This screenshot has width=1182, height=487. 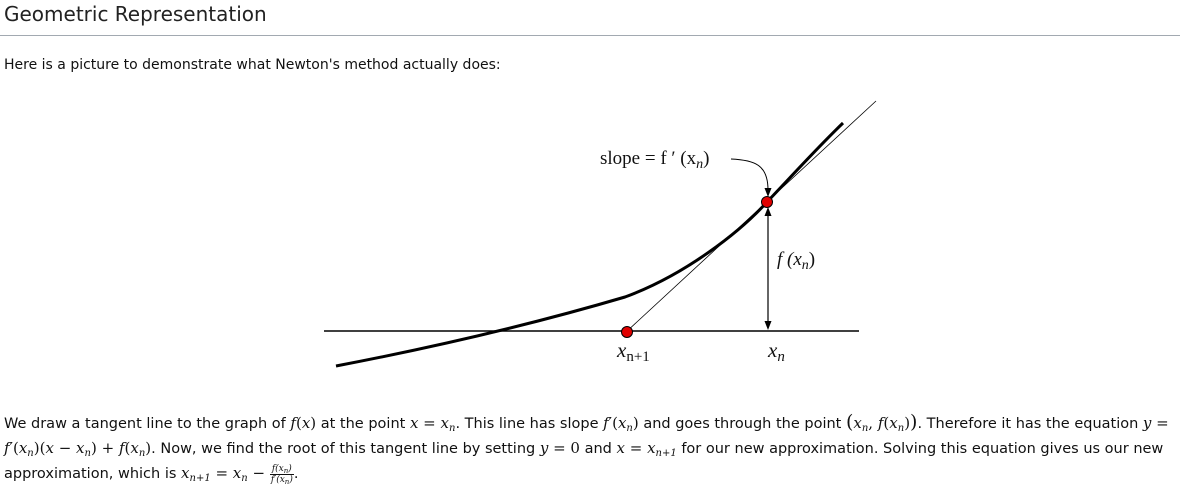 What do you see at coordinates (768, 325) in the screenshot?
I see `fx-arrow-head-bottom` at bounding box center [768, 325].